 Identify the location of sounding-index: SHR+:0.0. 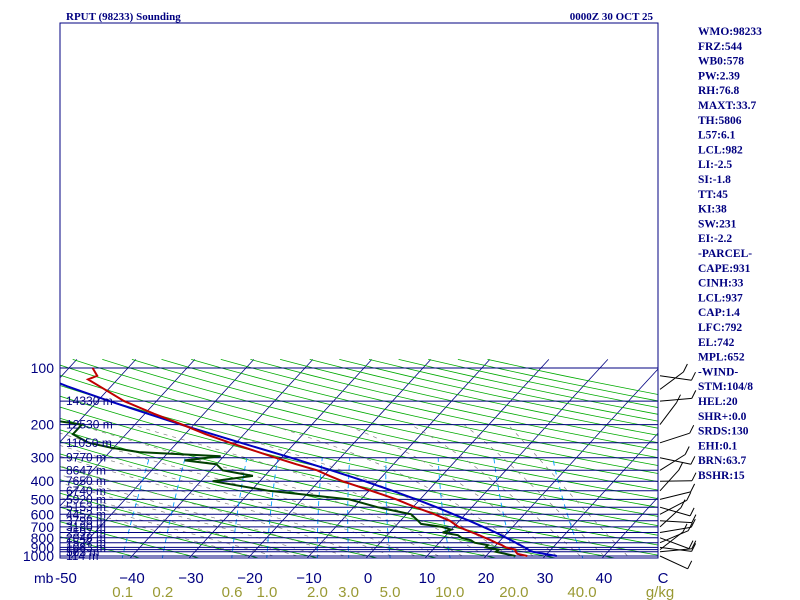
(722, 417).